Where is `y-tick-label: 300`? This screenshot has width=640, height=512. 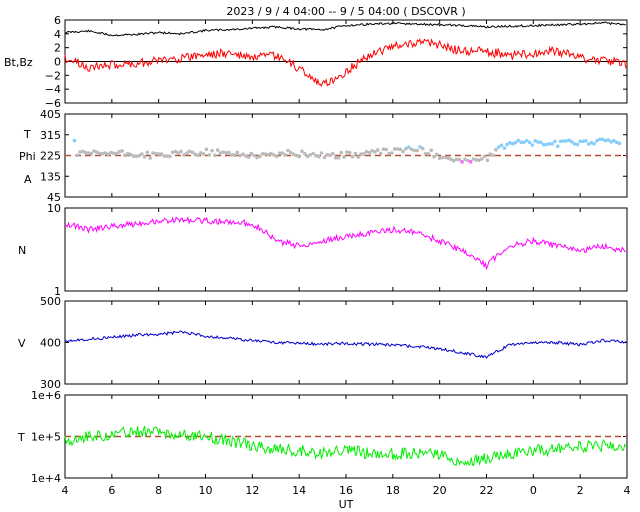
y-tick-label: 300 is located at coordinates (50, 384).